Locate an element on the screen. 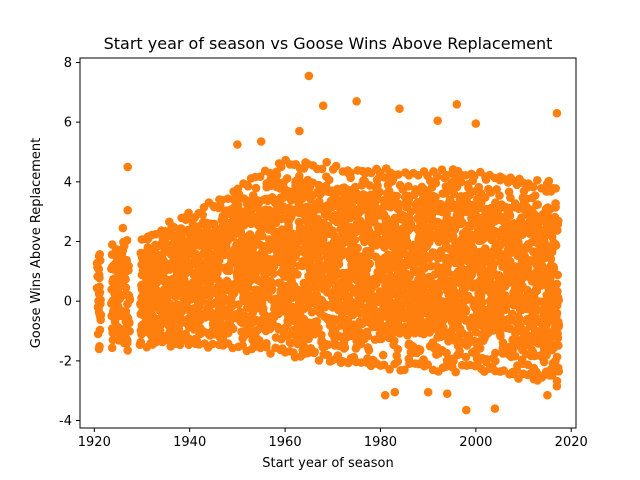 The width and height of the screenshot is (640, 480). x-tick-label: 1980 is located at coordinates (380, 442).